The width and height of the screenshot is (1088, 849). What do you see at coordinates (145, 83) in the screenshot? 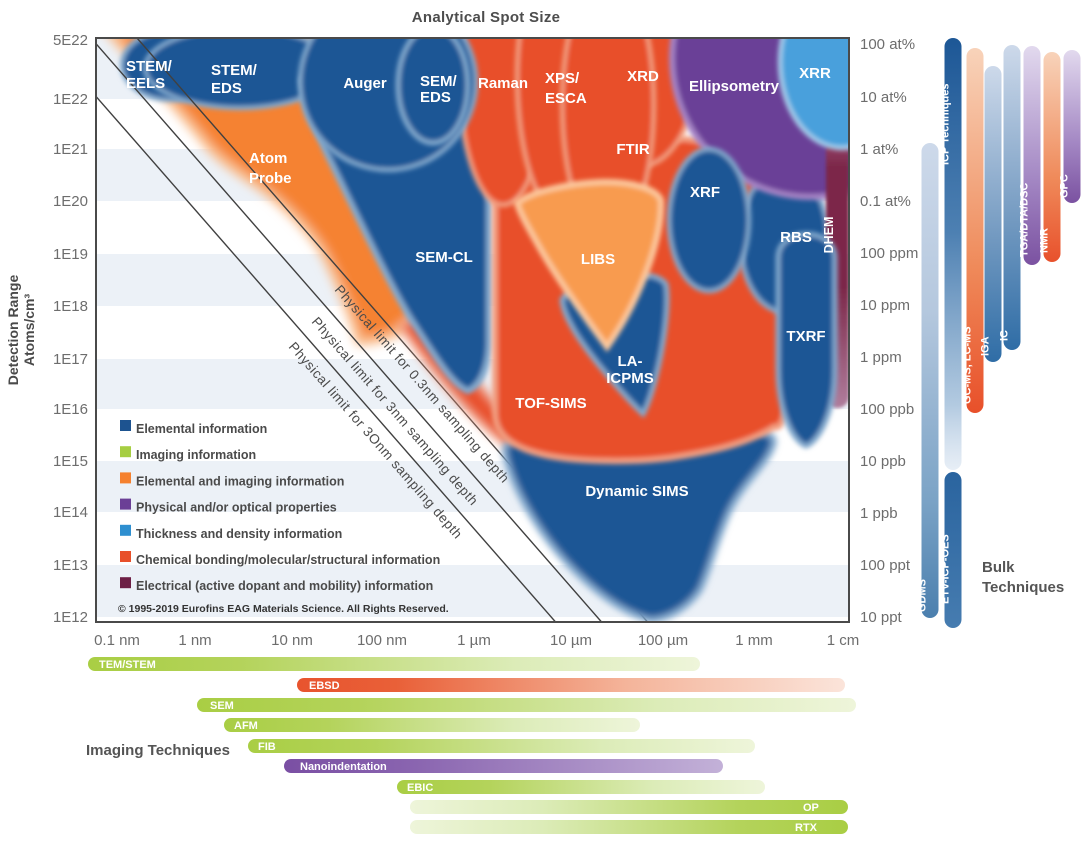
I see `svg-text: EELS` at bounding box center [145, 83].